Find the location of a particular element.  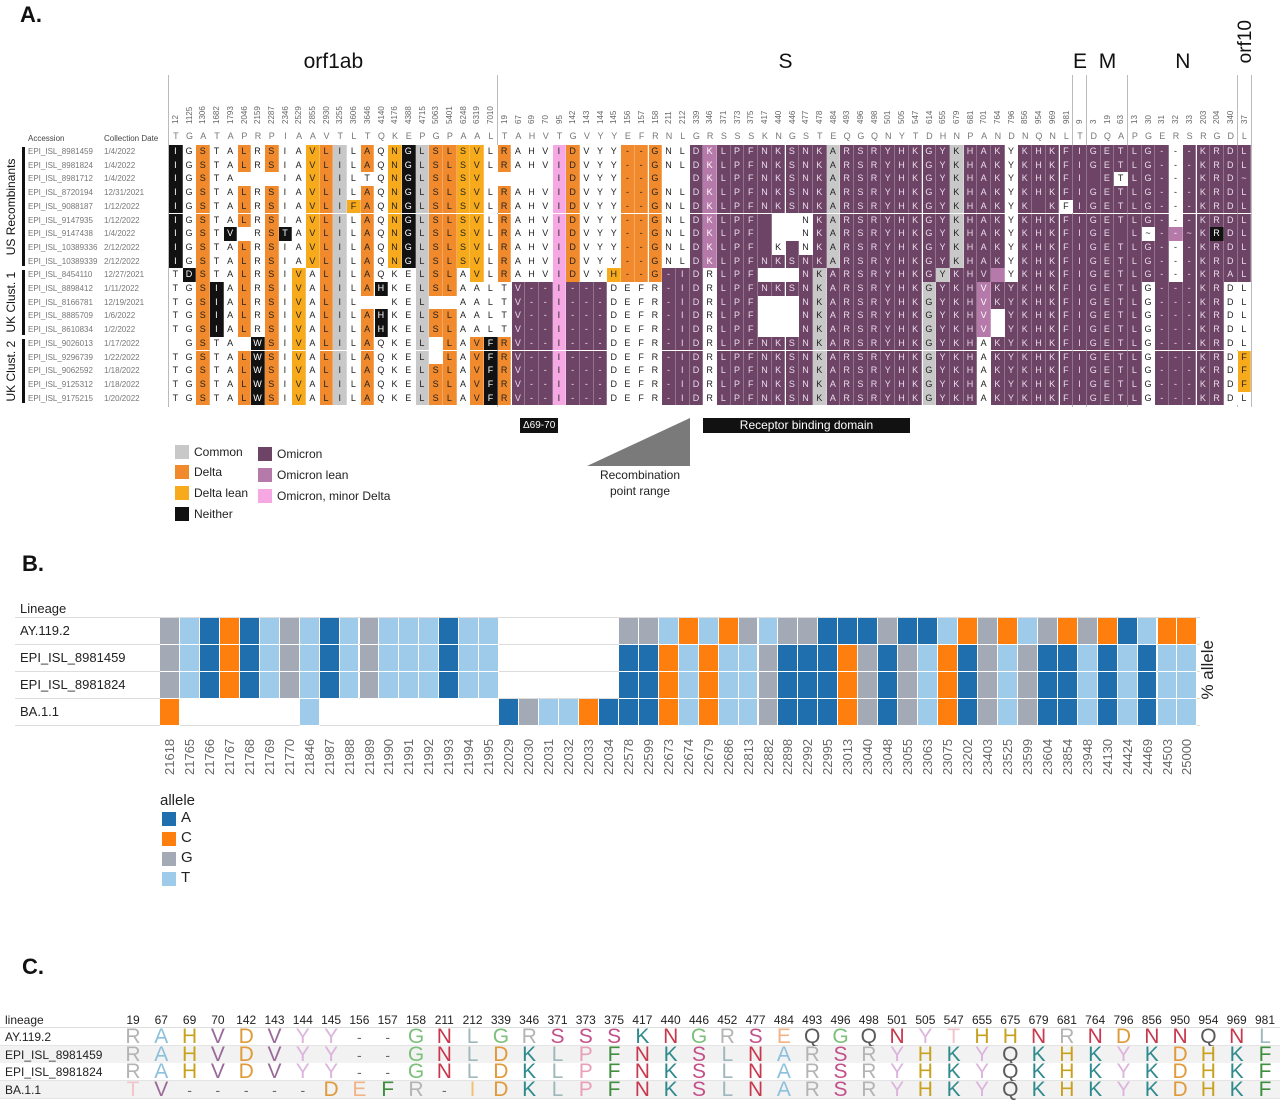

alignment-cell: Q is located at coordinates (381, 179).